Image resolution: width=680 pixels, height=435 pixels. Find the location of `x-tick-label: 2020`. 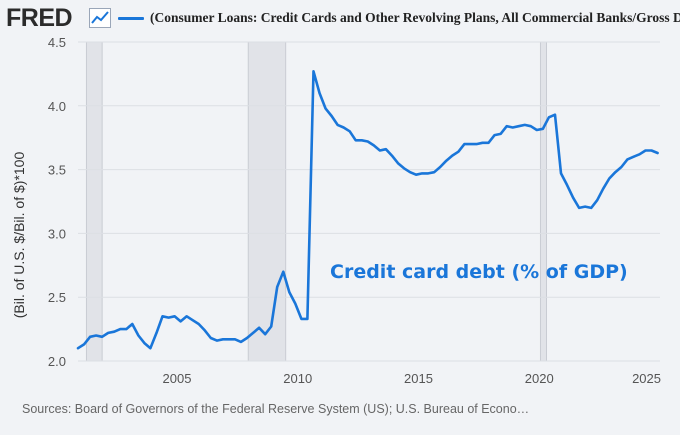

x-tick-label: 2020 is located at coordinates (539, 378).